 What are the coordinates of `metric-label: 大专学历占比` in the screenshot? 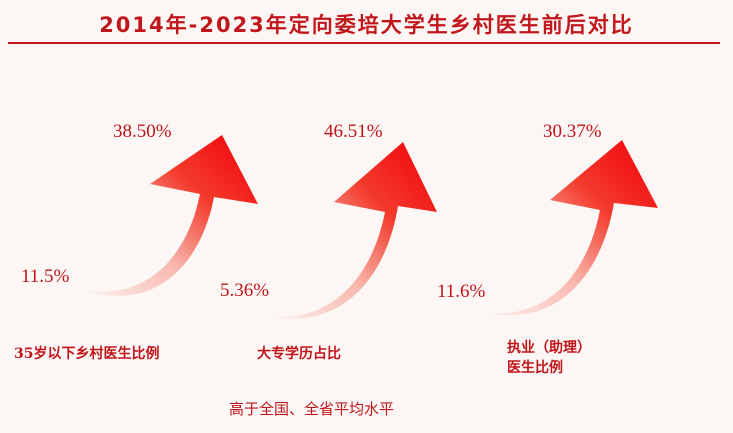 It's located at (299, 354).